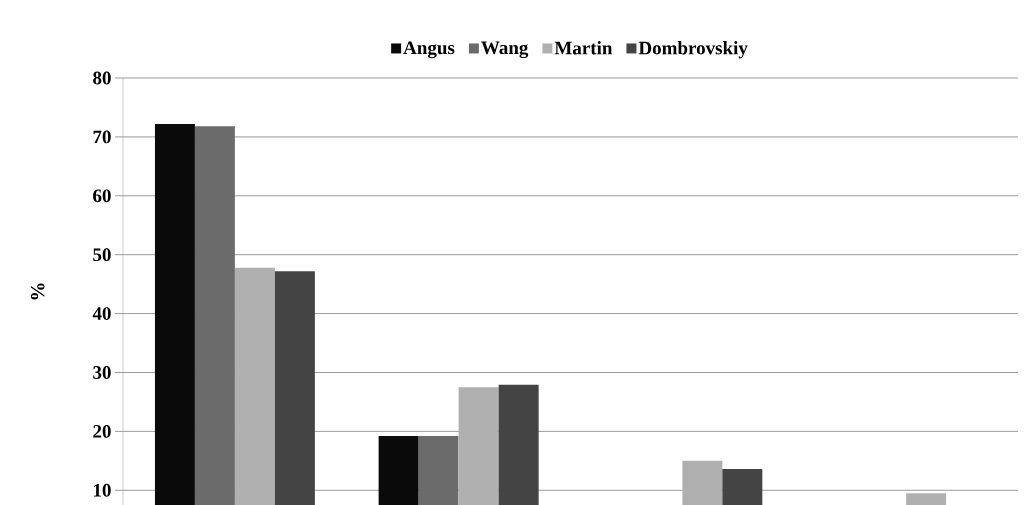 Image resolution: width=1024 pixels, height=505 pixels. I want to click on legend-label: Martin, so click(583, 47).